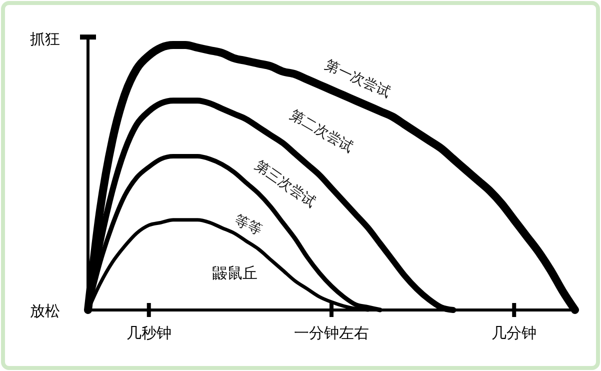 Image resolution: width=601 pixels, height=371 pixels. What do you see at coordinates (321, 131) in the screenshot?
I see `text: 第二次尝试` at bounding box center [321, 131].